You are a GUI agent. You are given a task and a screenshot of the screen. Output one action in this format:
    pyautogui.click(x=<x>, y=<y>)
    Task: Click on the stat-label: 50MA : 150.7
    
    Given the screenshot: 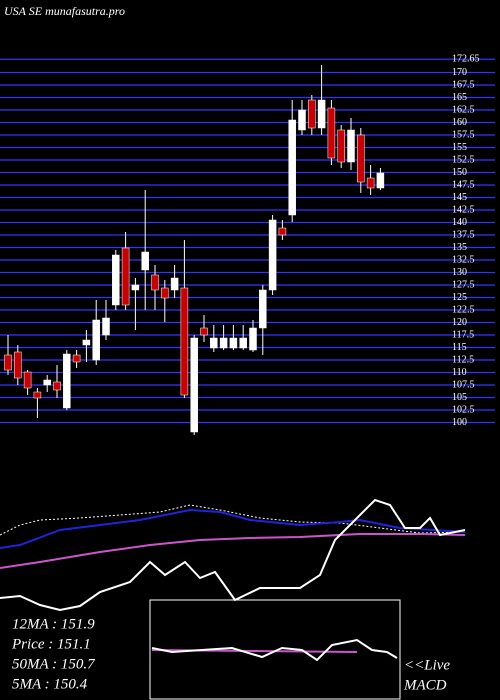 What is the action you would take?
    pyautogui.click(x=54, y=664)
    